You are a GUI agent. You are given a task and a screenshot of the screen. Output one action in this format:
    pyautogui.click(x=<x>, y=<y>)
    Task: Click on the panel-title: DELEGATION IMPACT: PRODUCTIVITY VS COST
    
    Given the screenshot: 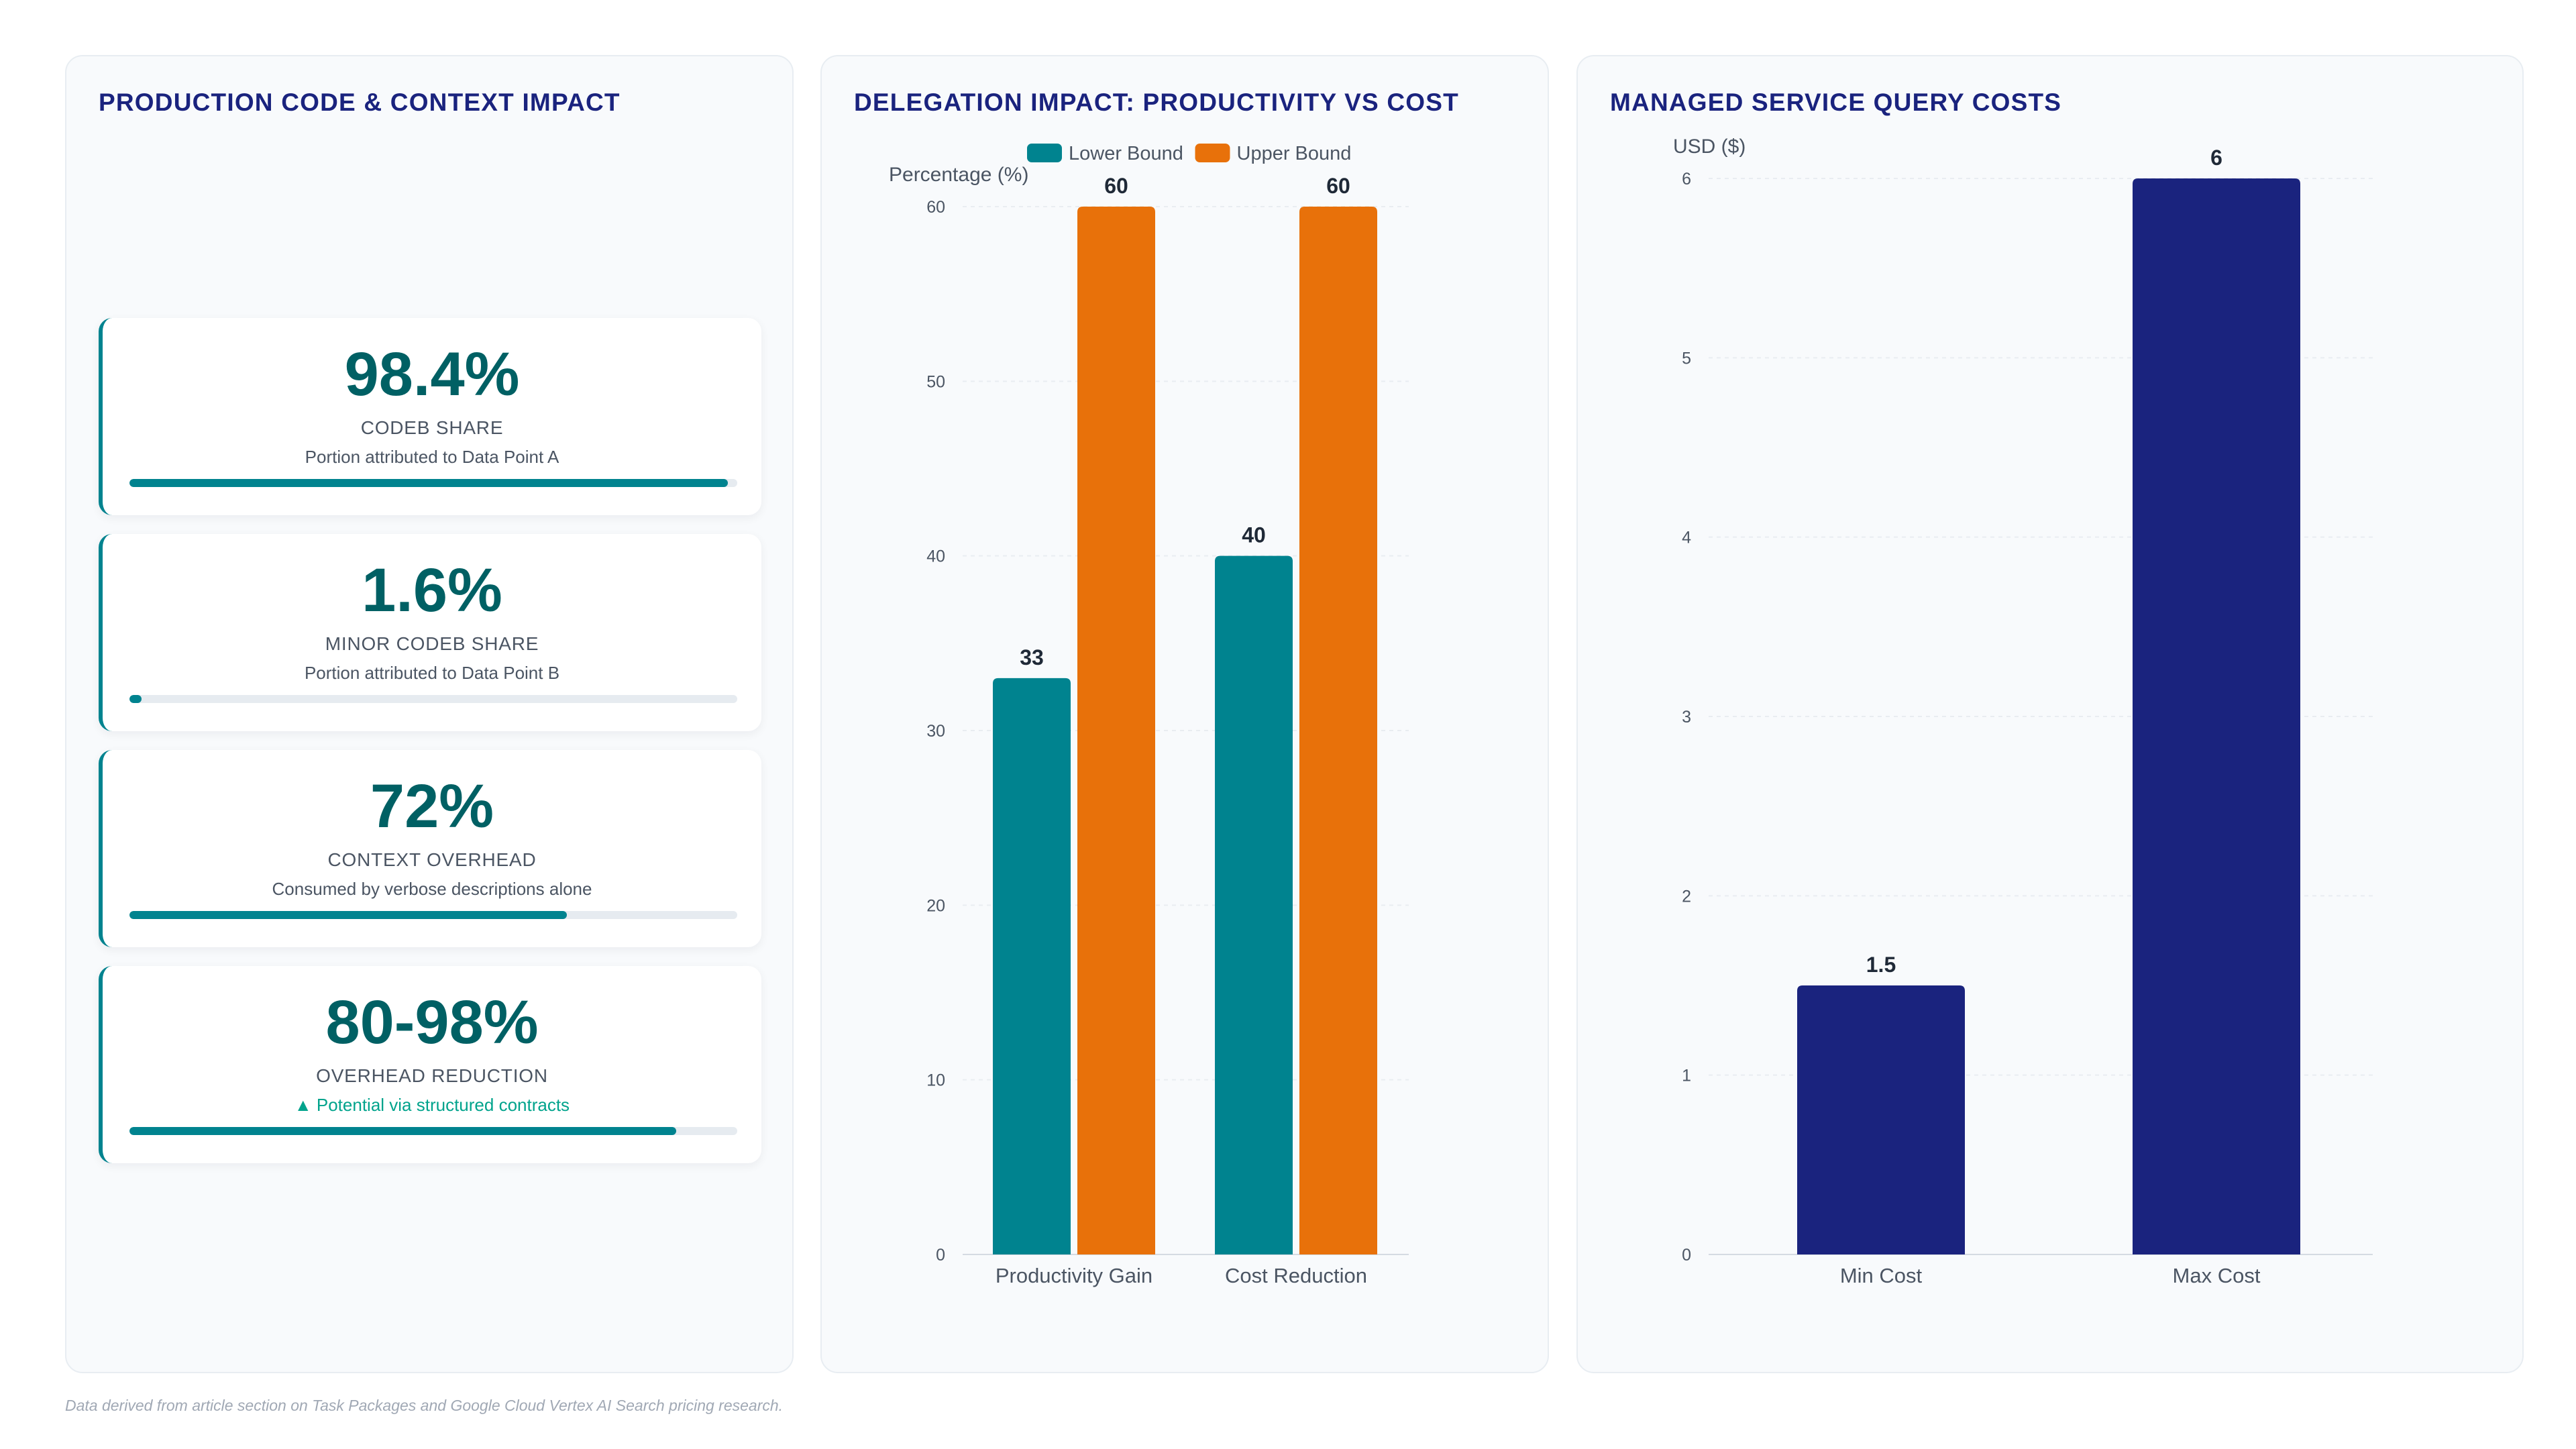 What is the action you would take?
    pyautogui.click(x=1156, y=102)
    